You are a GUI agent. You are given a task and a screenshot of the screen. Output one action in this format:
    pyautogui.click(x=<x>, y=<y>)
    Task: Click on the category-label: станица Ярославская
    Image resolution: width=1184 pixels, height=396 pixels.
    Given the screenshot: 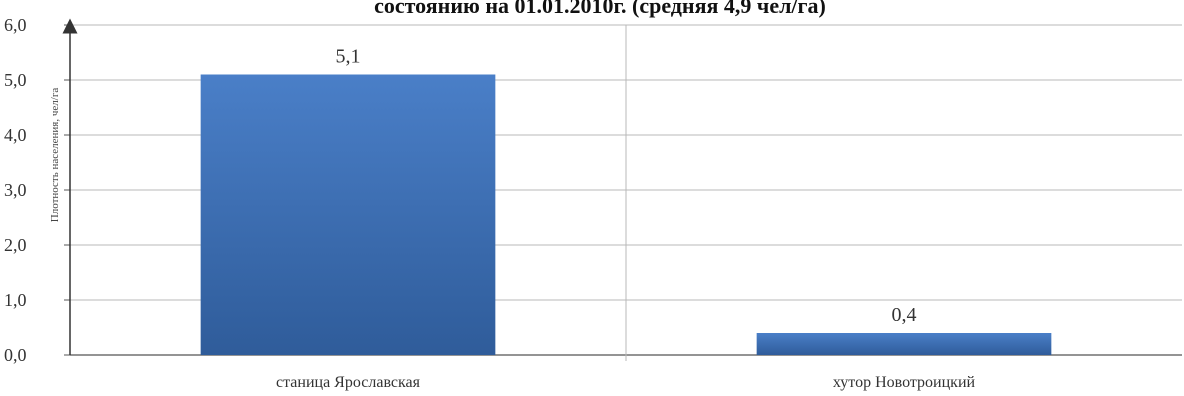 What is the action you would take?
    pyautogui.click(x=348, y=382)
    